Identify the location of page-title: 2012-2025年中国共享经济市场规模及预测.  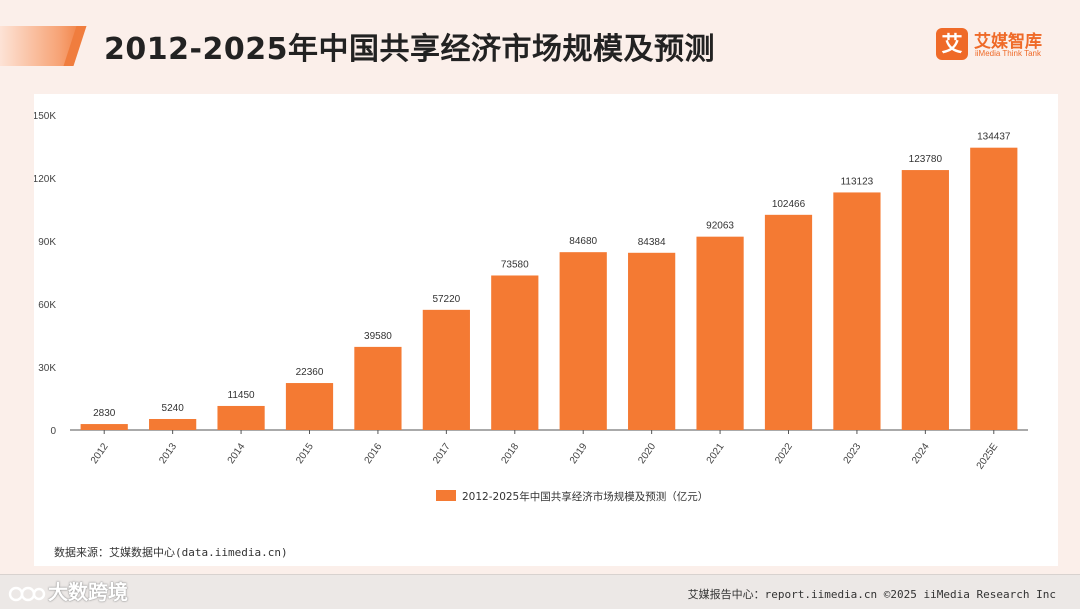
(409, 49).